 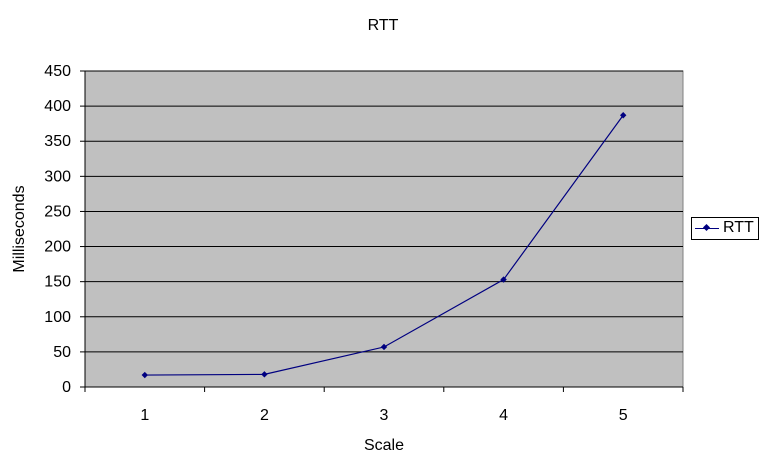 I want to click on chart-title: RTT, so click(x=383, y=25).